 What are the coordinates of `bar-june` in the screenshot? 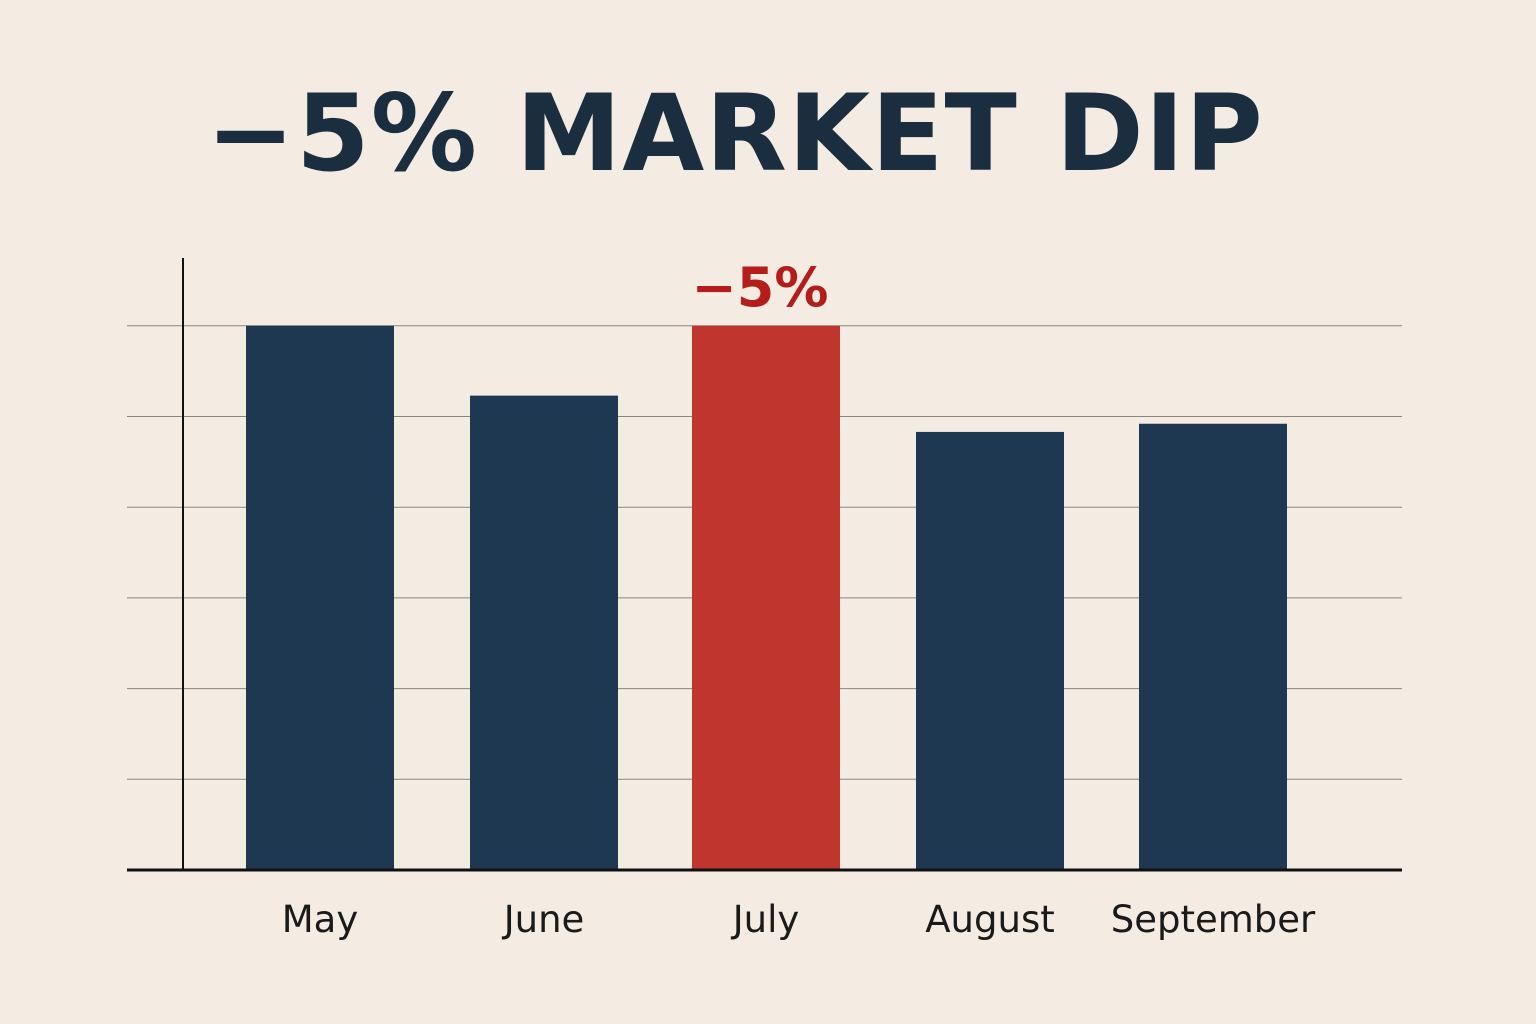 It's located at (544, 632).